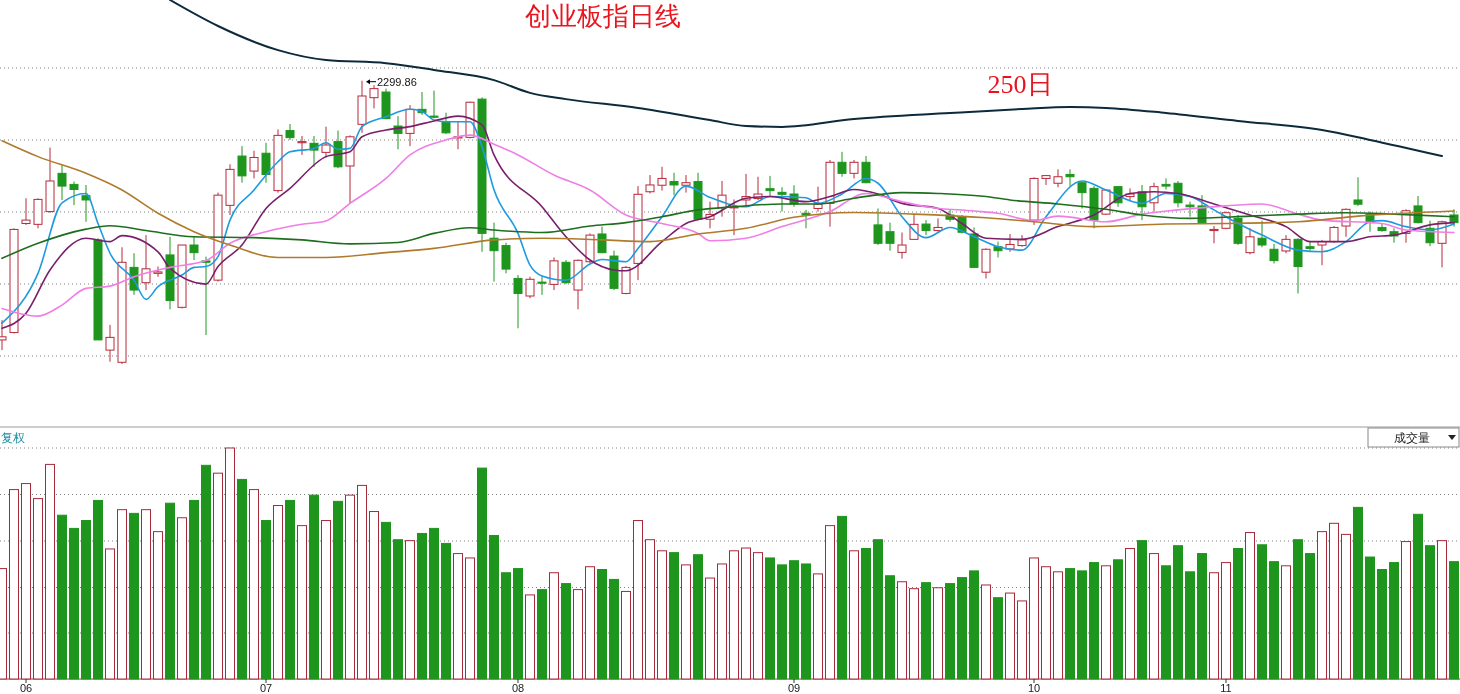  I want to click on x-tick-label: 10, so click(1034, 688).